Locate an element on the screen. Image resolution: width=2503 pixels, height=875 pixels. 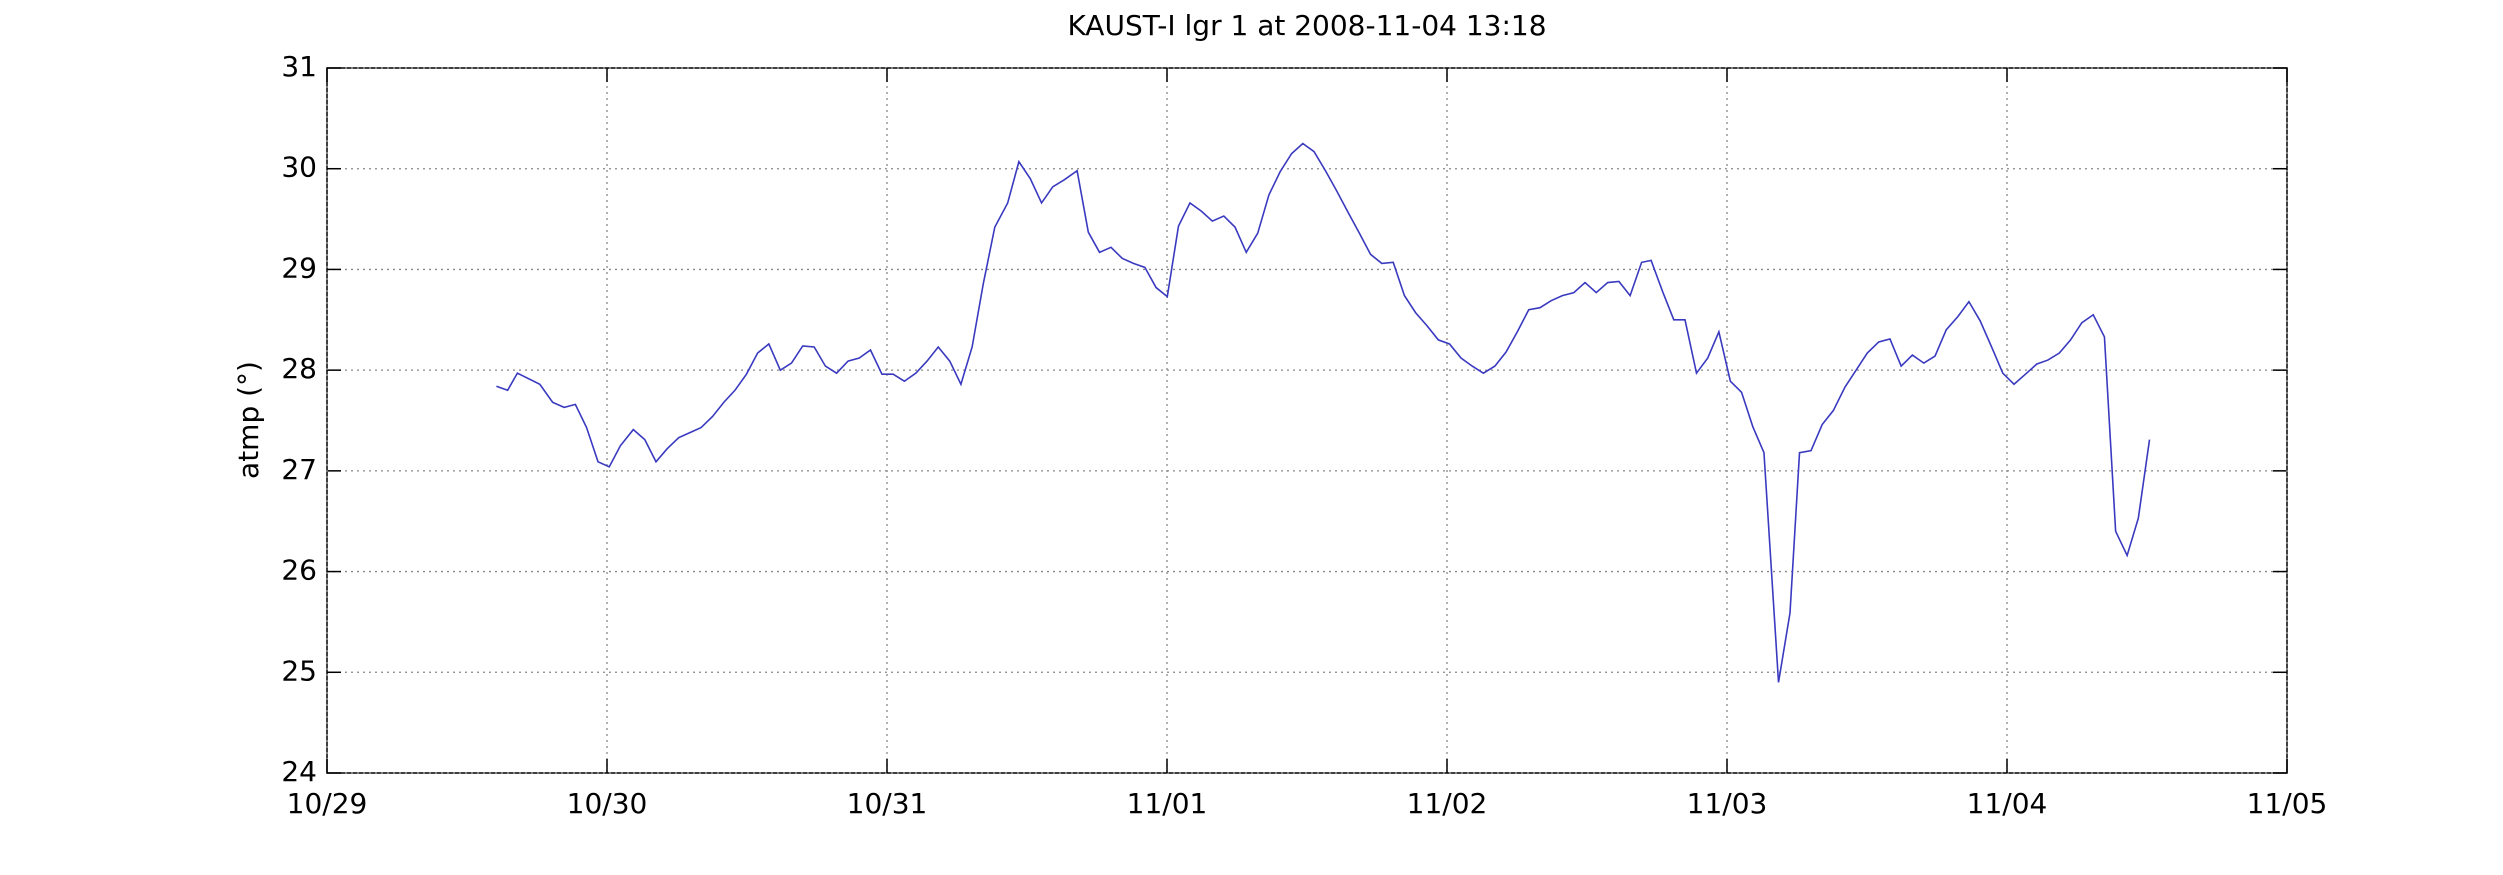
y-tick-label: 29 is located at coordinates (299, 267).